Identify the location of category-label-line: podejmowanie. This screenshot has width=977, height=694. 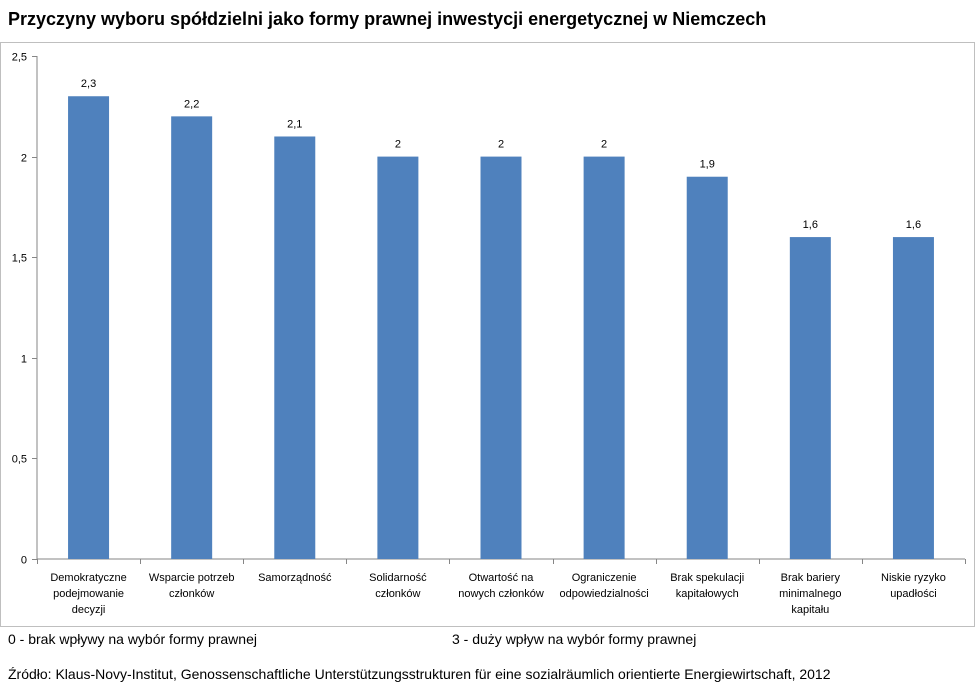
(88, 594).